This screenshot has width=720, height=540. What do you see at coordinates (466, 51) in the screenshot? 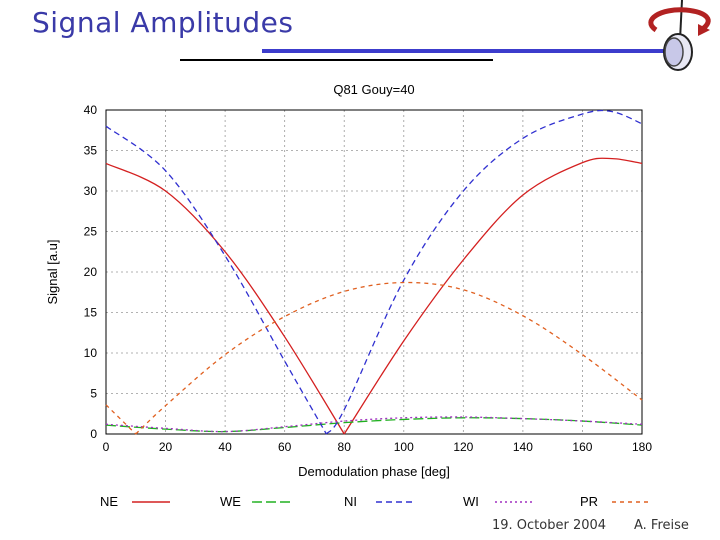
I see `title-underline-blue` at bounding box center [466, 51].